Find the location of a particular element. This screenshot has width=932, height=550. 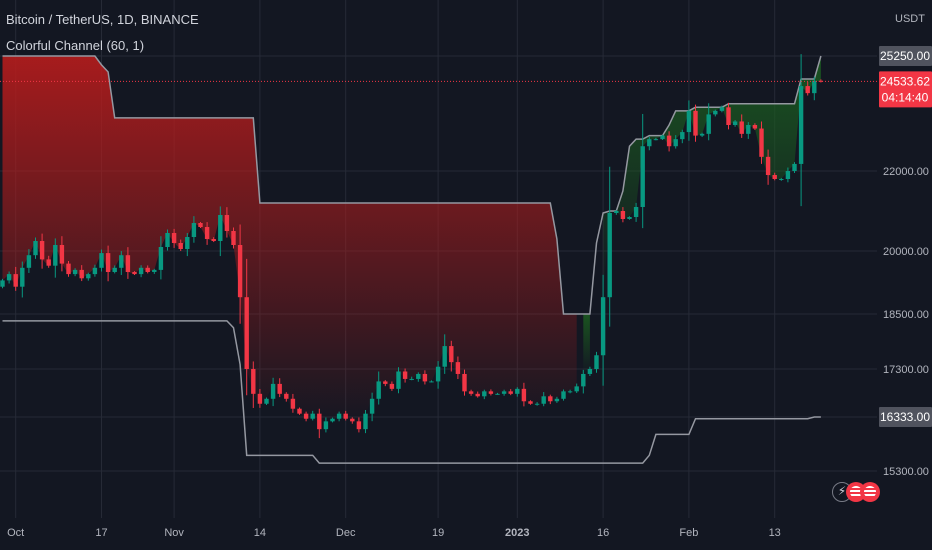

symbol-title: Bitcoin / TetherUS, 1D, BINANCE is located at coordinates (102, 19).